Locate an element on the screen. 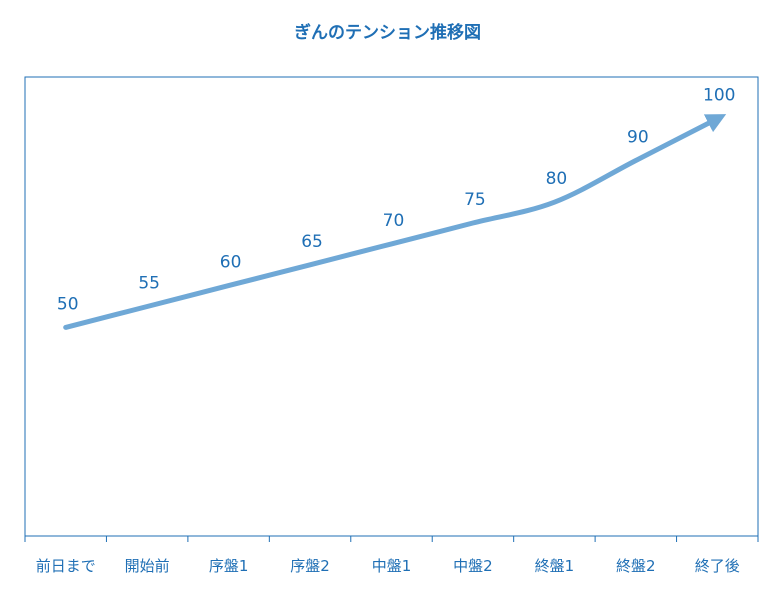 The image size is (775, 597). data-label: 75 is located at coordinates (475, 200).